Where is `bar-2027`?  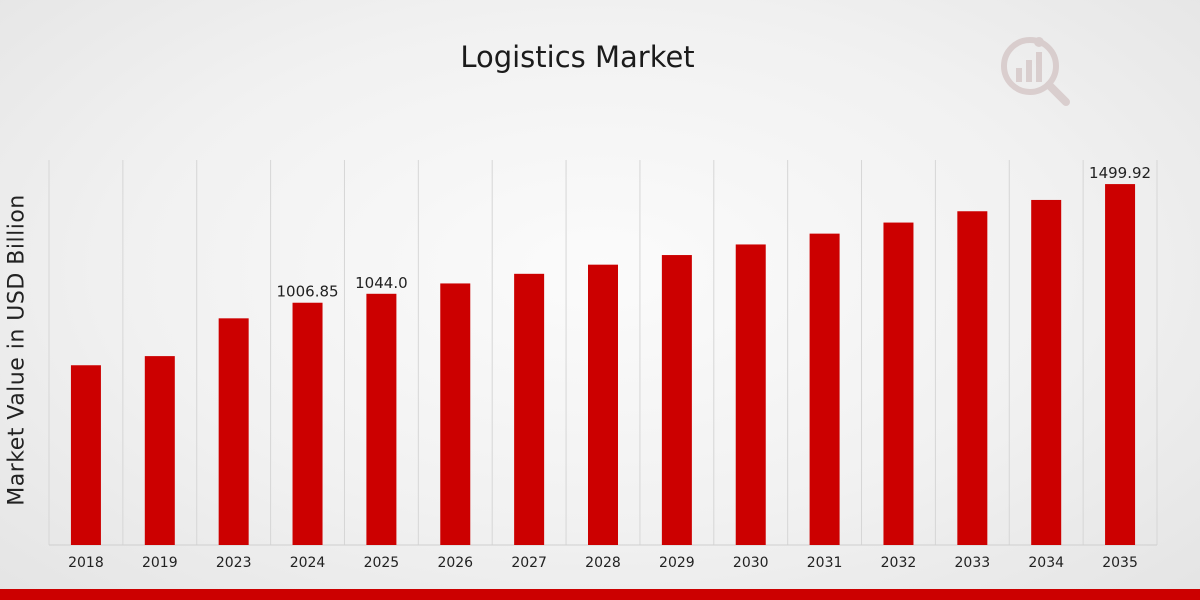
bar-2027 is located at coordinates (529, 409).